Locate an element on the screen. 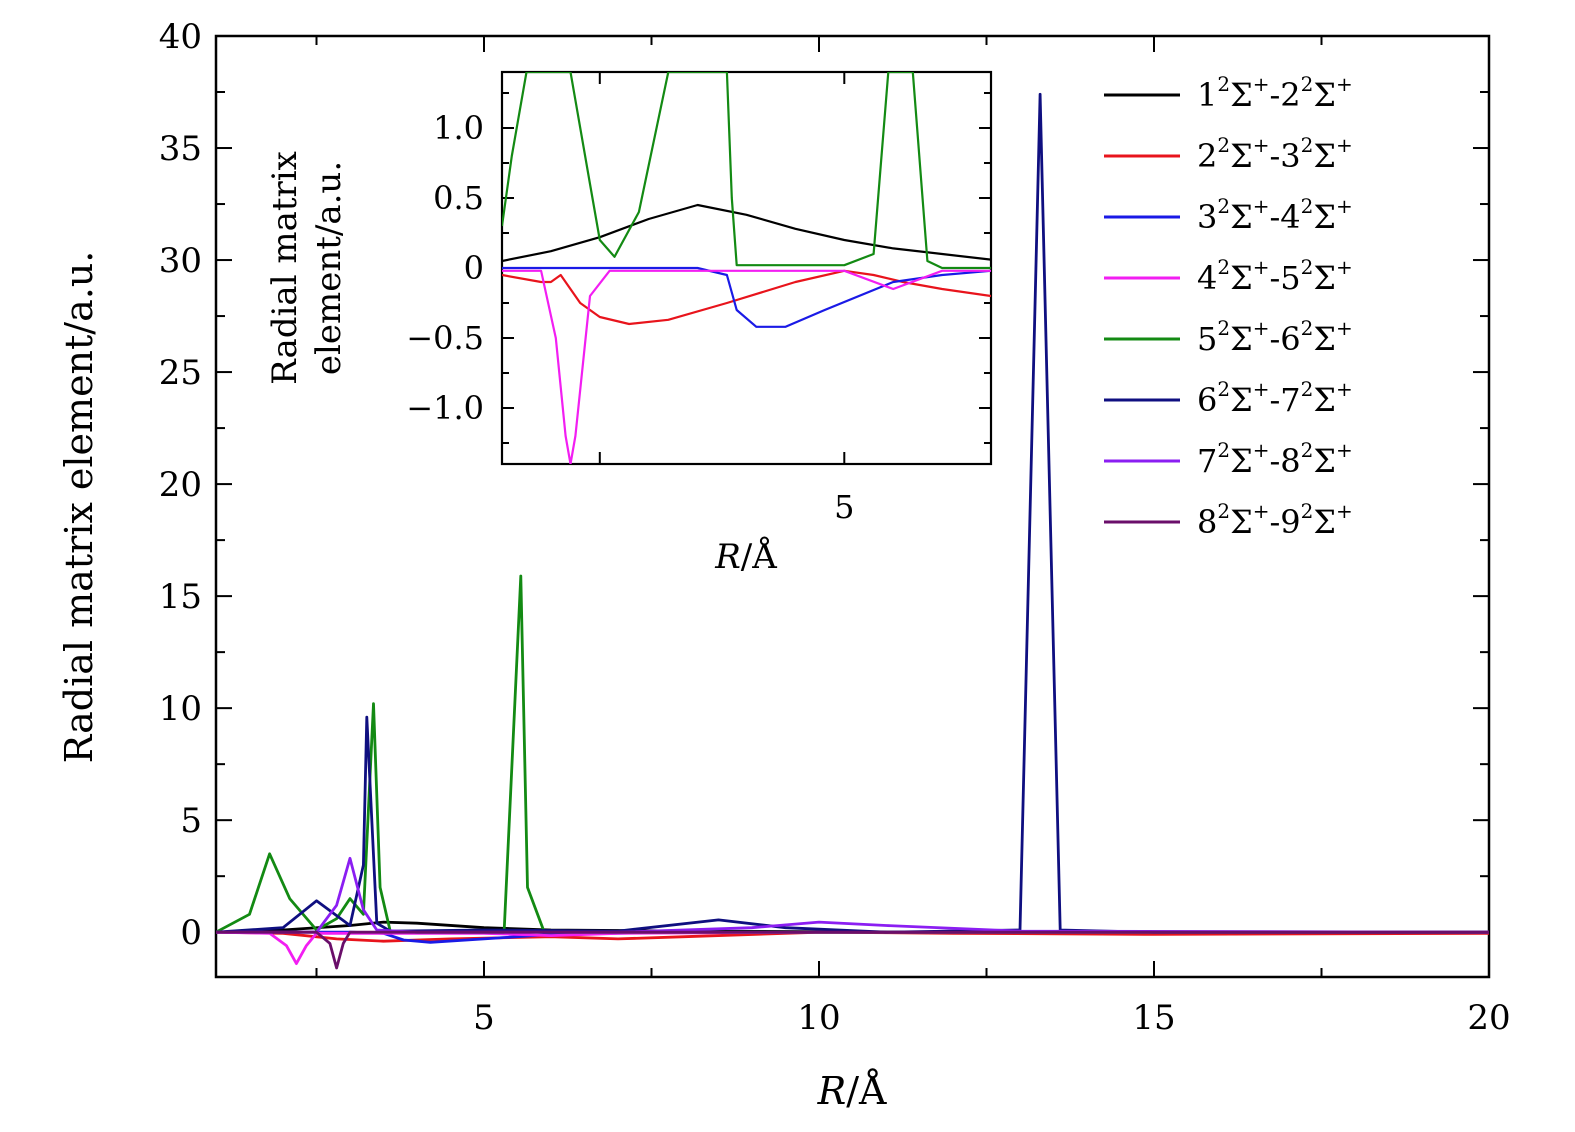  legend-label-3: 32Σ+-42Σ+ is located at coordinates (1275, 215).